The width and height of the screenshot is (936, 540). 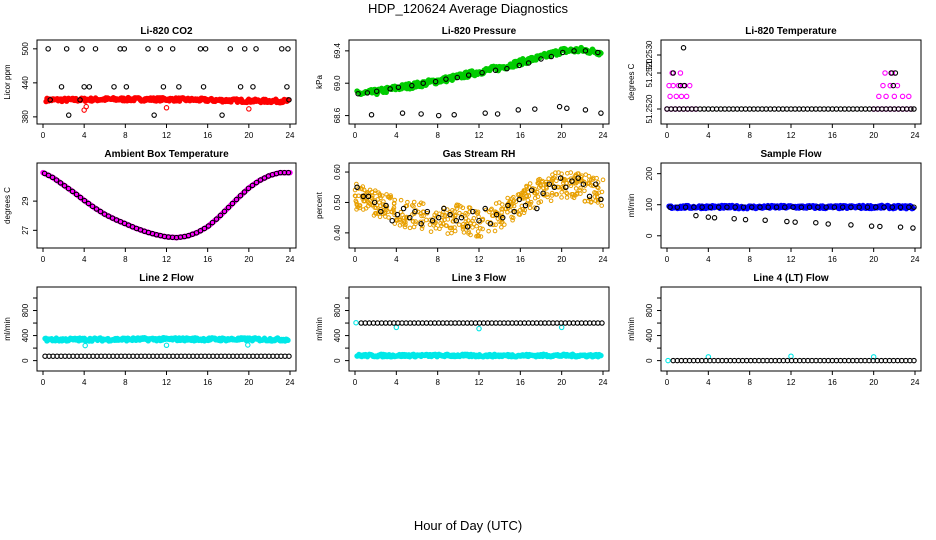 What do you see at coordinates (468, 8) in the screenshot?
I see `page-title: HDP_120624 Average Diagnostics` at bounding box center [468, 8].